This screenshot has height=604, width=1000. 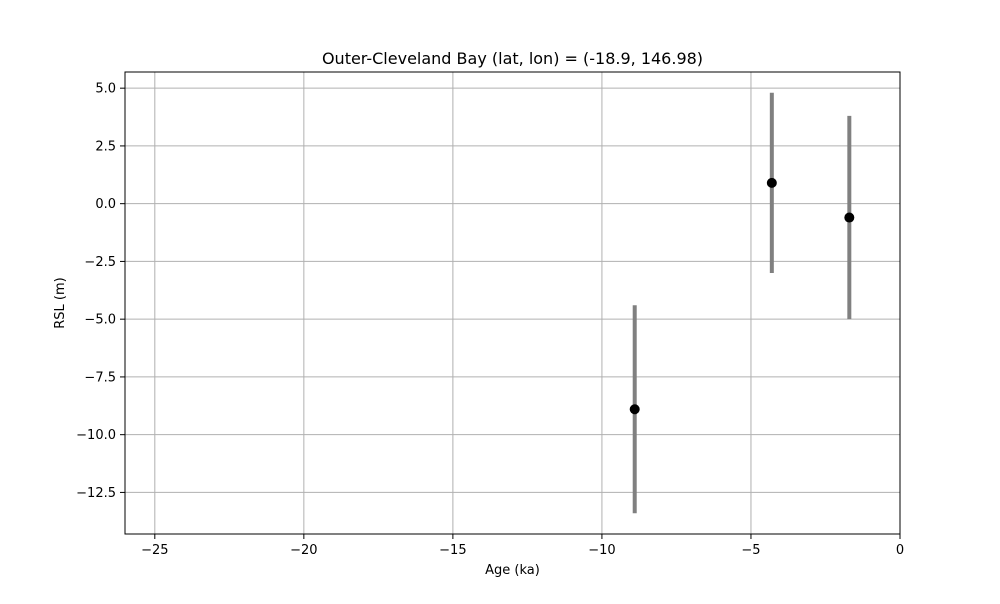 I want to click on x-tick-label: −10, so click(x=601, y=550).